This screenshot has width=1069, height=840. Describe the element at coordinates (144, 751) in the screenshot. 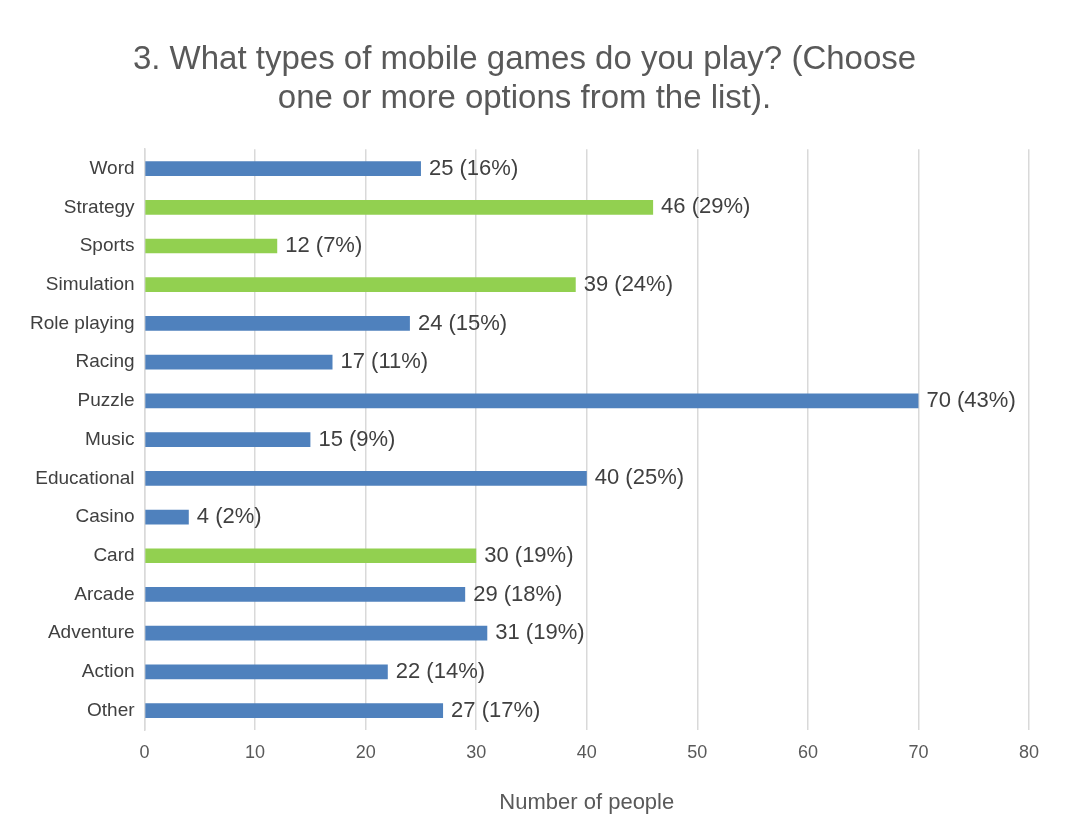

I see `x-tick-label: 0` at that location.